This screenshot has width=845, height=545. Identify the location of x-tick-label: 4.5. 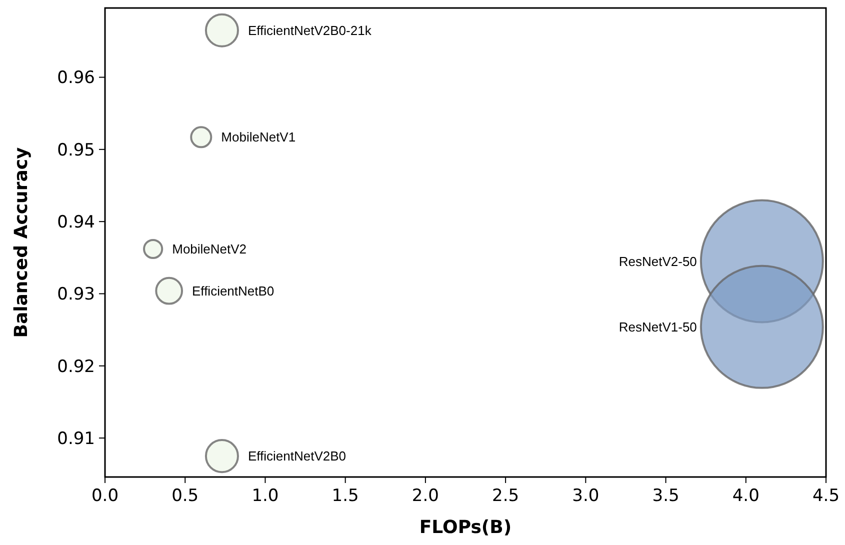
(826, 496).